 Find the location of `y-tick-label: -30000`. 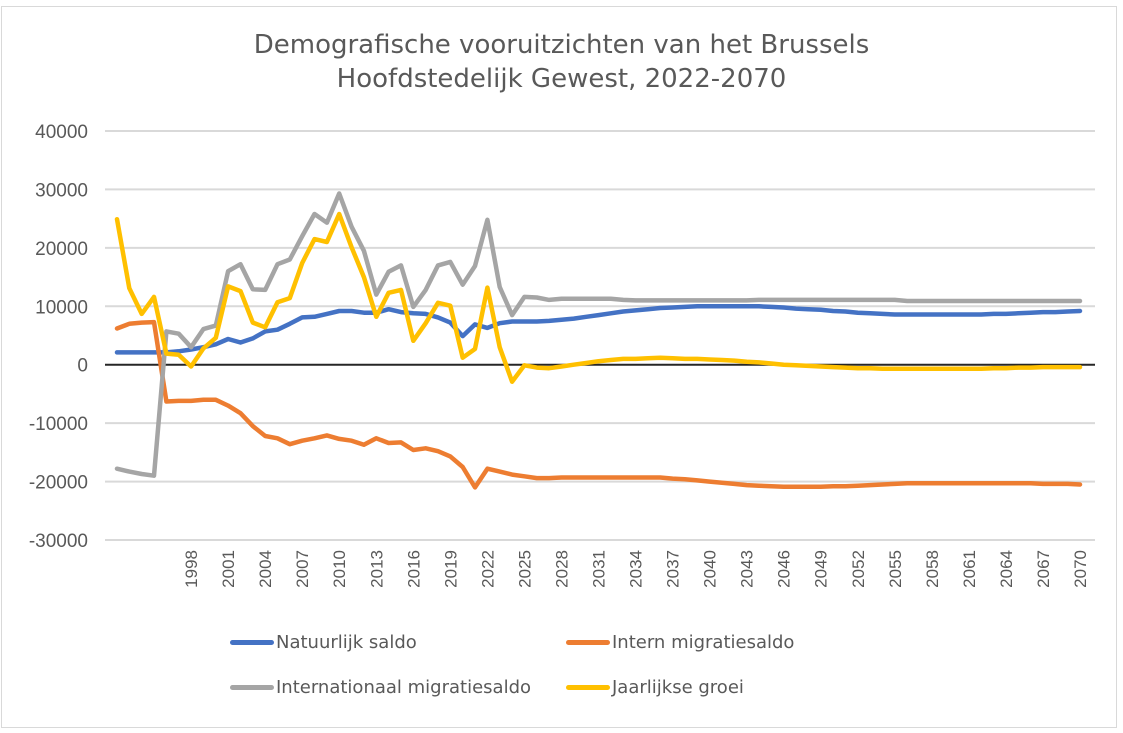

y-tick-label: -30000 is located at coordinates (58, 541).